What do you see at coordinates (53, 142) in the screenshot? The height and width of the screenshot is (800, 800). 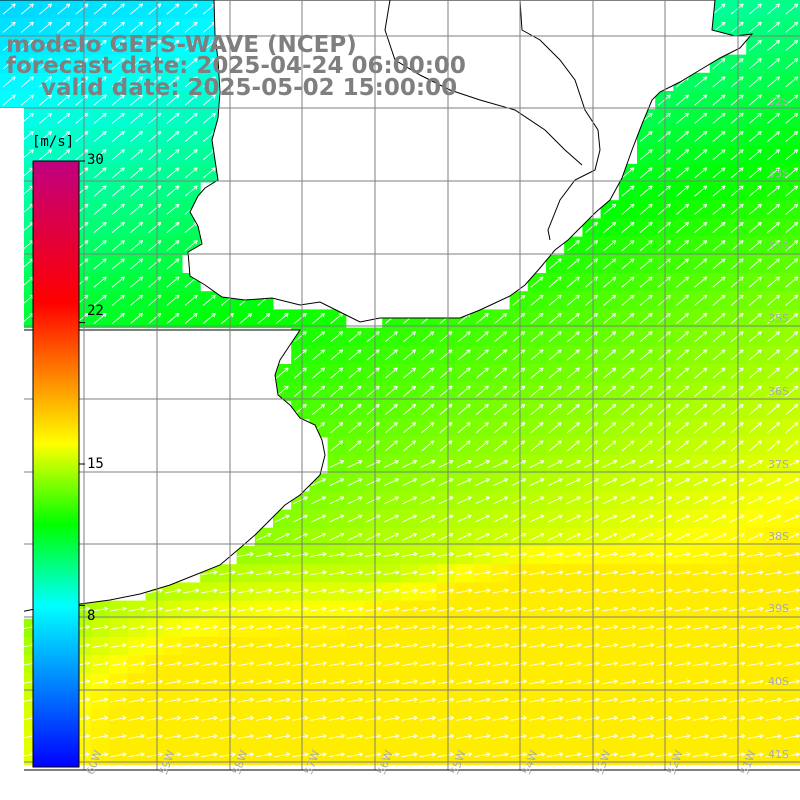 I see `colorbar-unit: [m/s]` at bounding box center [53, 142].